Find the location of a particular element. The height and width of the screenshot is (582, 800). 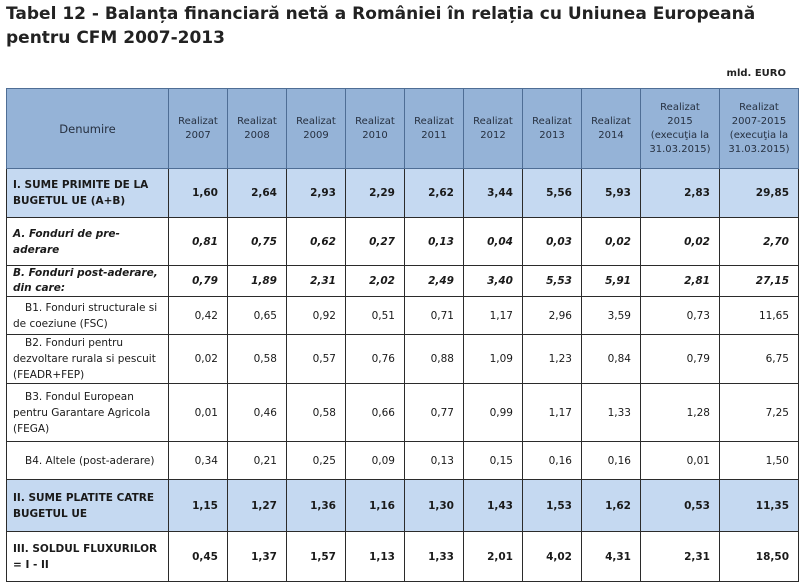

header-2007: Realizat 2007 is located at coordinates (198, 128).